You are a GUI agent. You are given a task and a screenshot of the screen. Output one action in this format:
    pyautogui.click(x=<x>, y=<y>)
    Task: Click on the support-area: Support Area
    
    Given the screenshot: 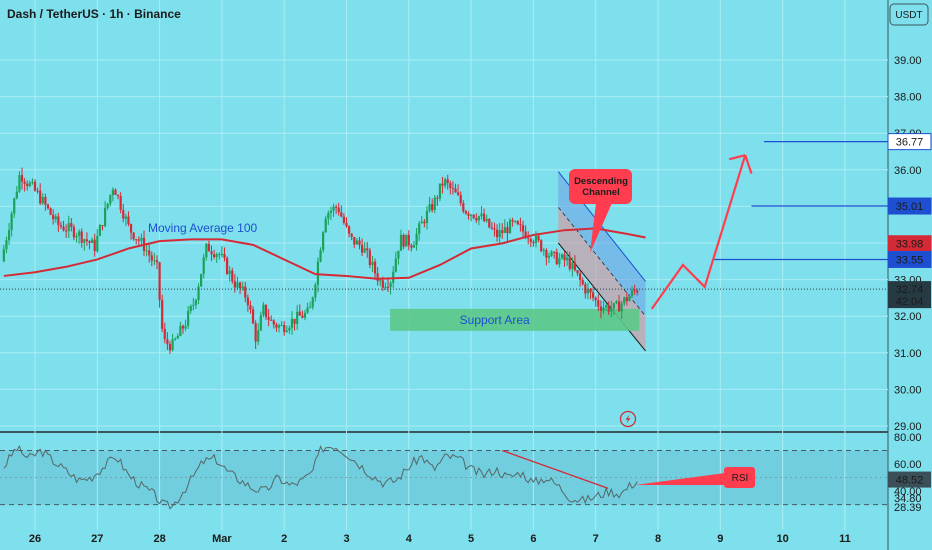 What is the action you would take?
    pyautogui.click(x=515, y=319)
    